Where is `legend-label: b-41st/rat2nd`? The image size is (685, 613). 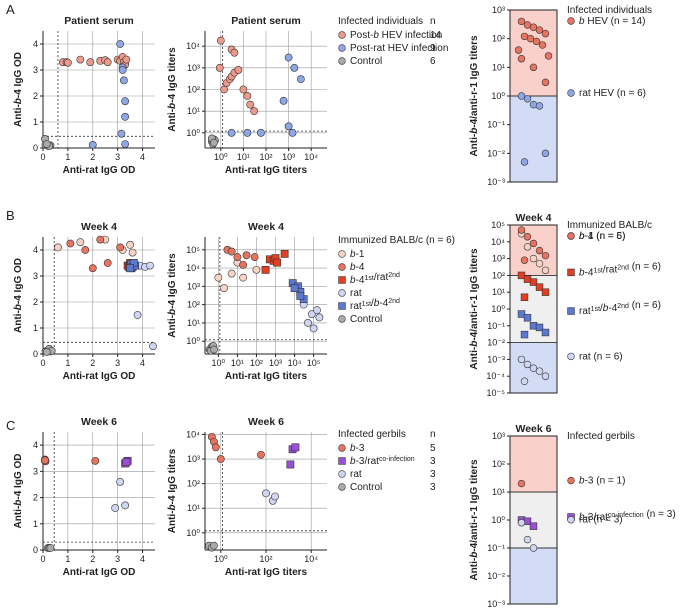
legend-label: b-41st/rat2nd is located at coordinates (375, 279).